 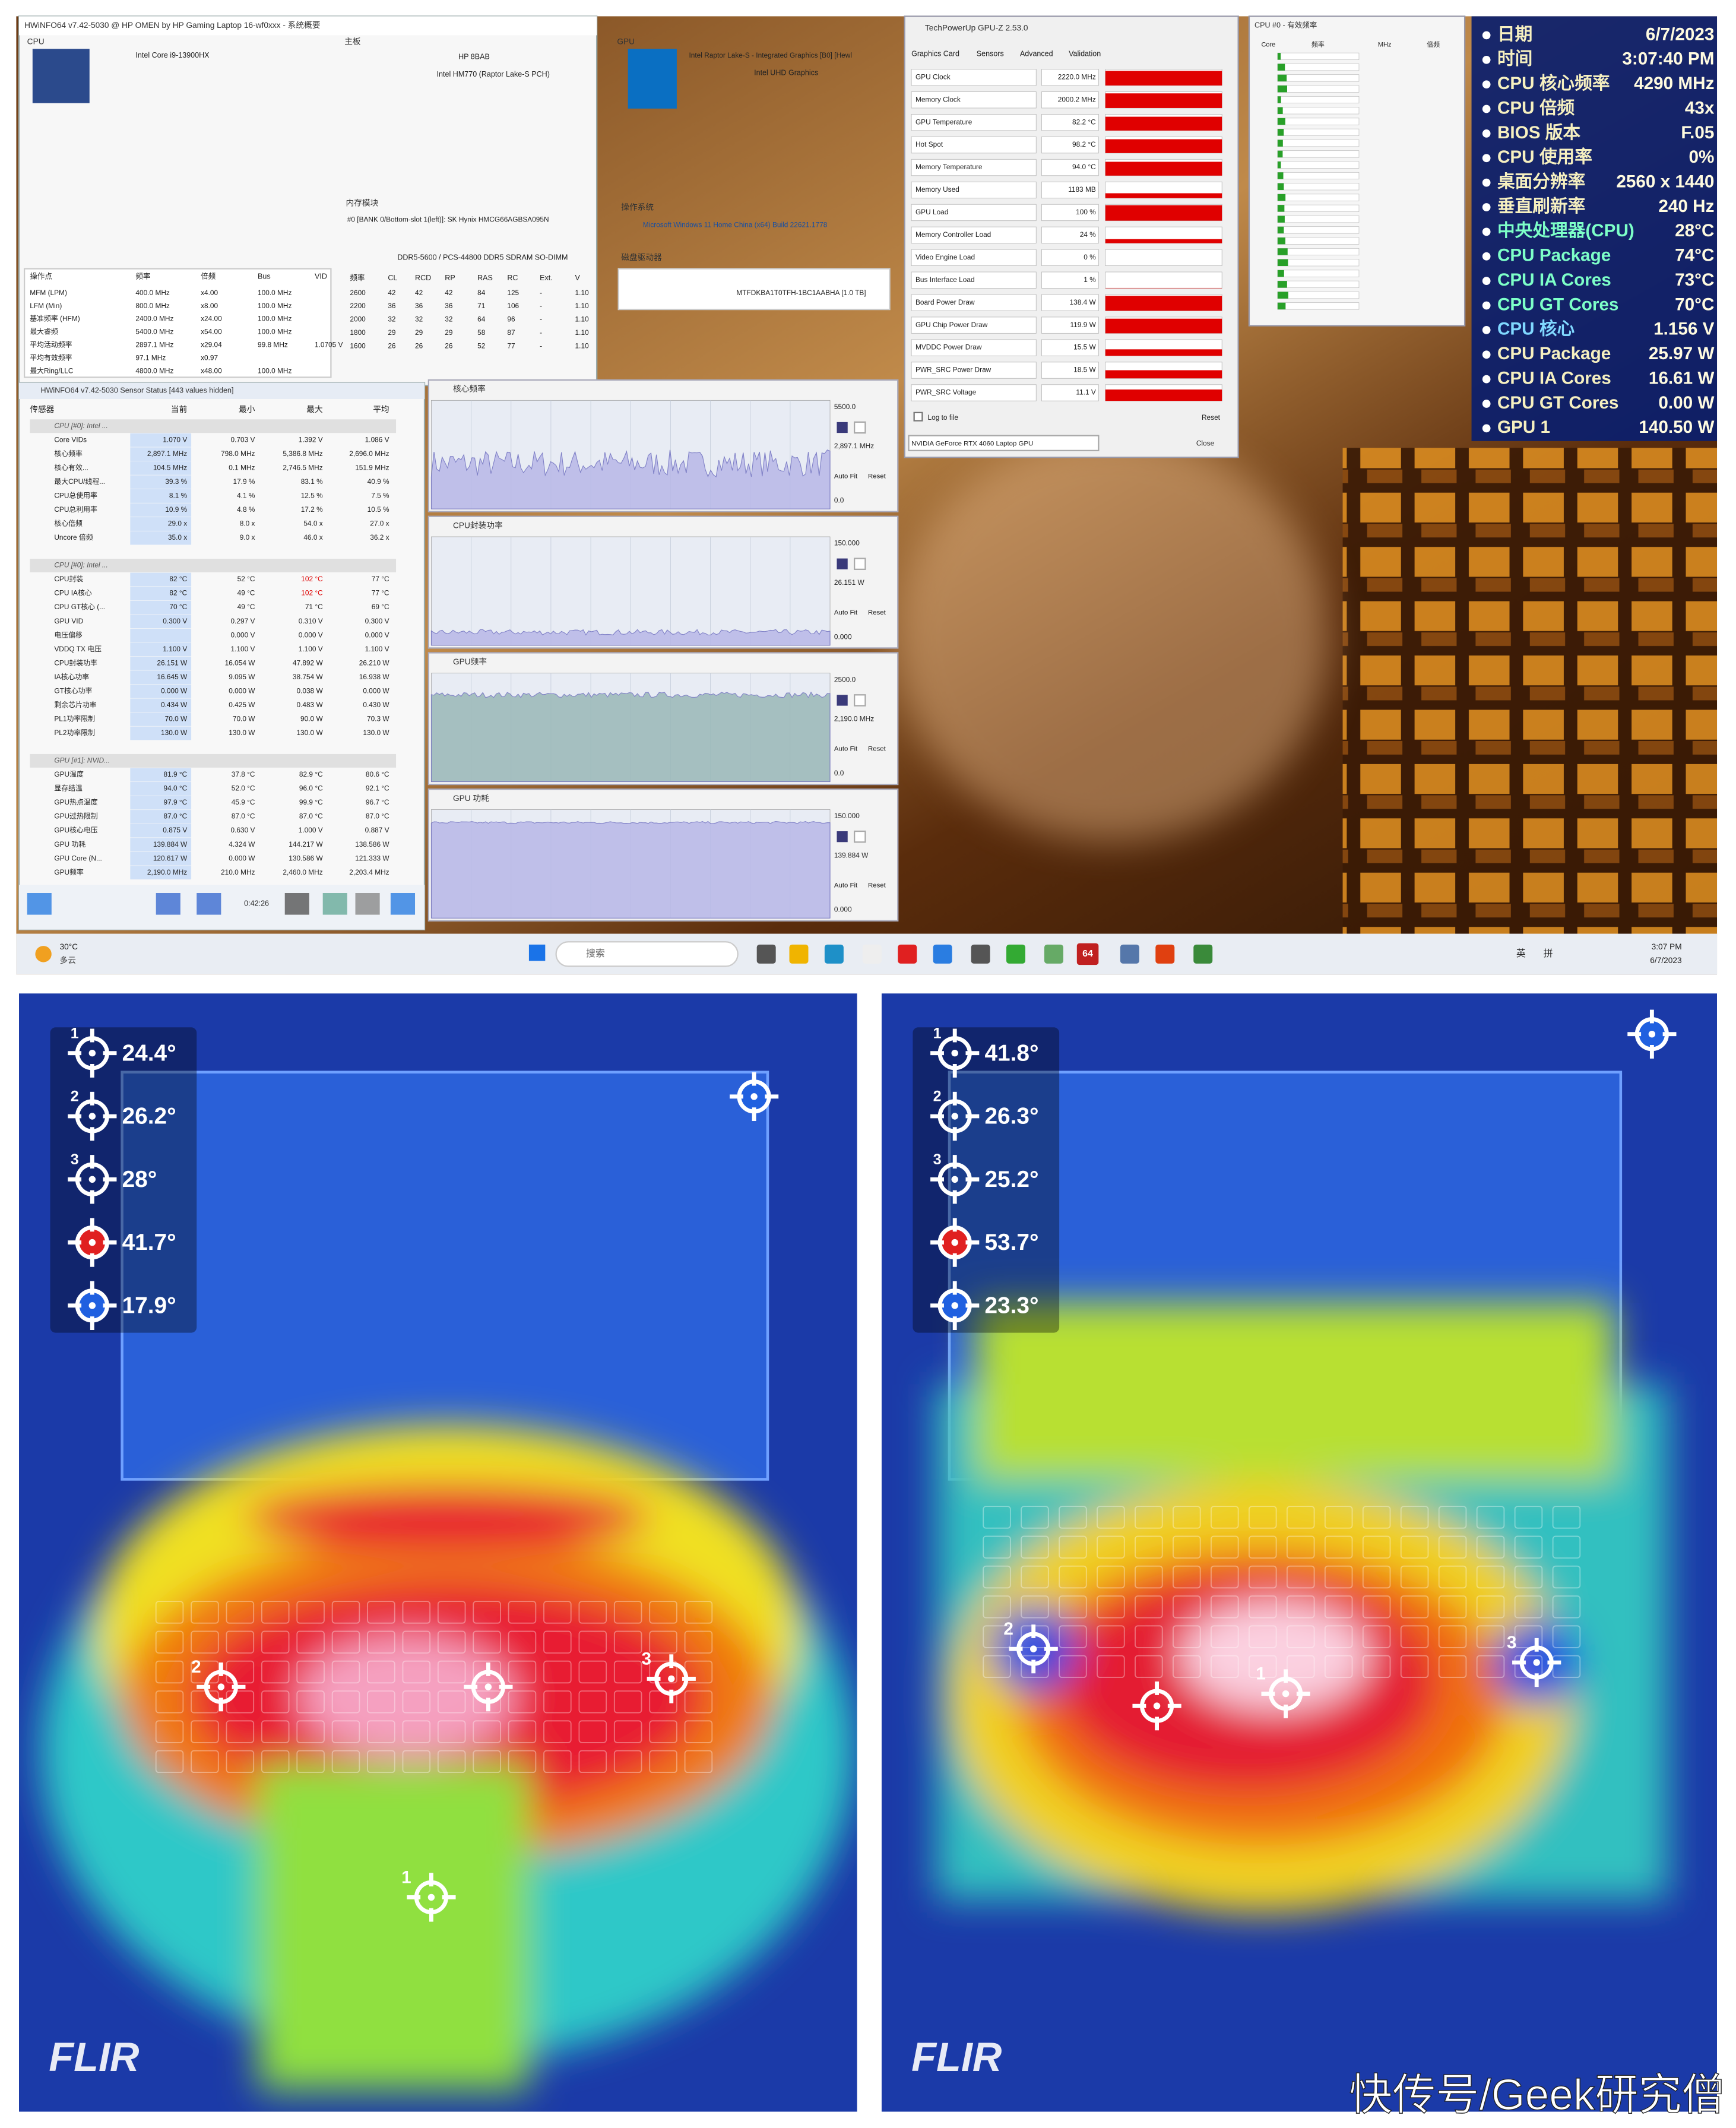 What do you see at coordinates (595, 953) in the screenshot?
I see `text: 搜索` at bounding box center [595, 953].